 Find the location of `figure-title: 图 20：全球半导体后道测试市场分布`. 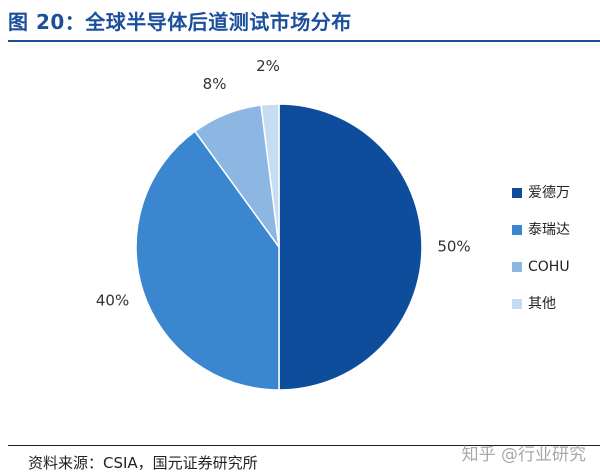

figure-title: 图 20：全球半导体后道测试市场分布 is located at coordinates (180, 22).